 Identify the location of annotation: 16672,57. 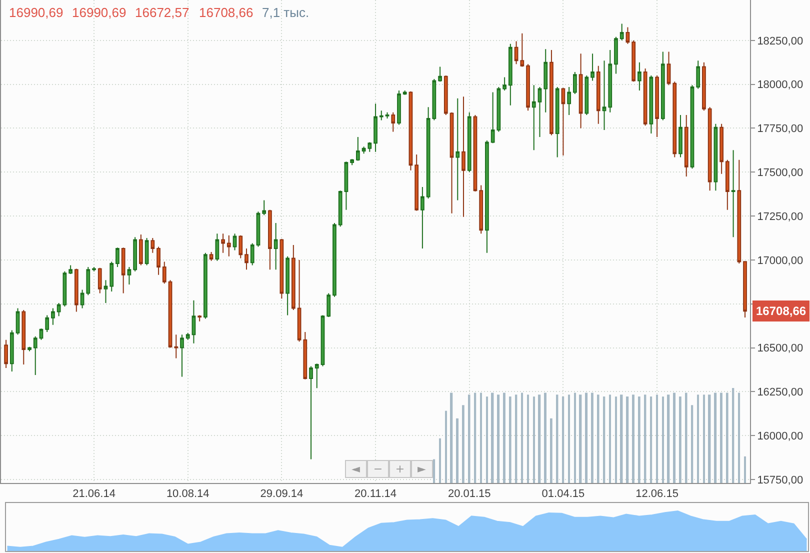
(162, 12).